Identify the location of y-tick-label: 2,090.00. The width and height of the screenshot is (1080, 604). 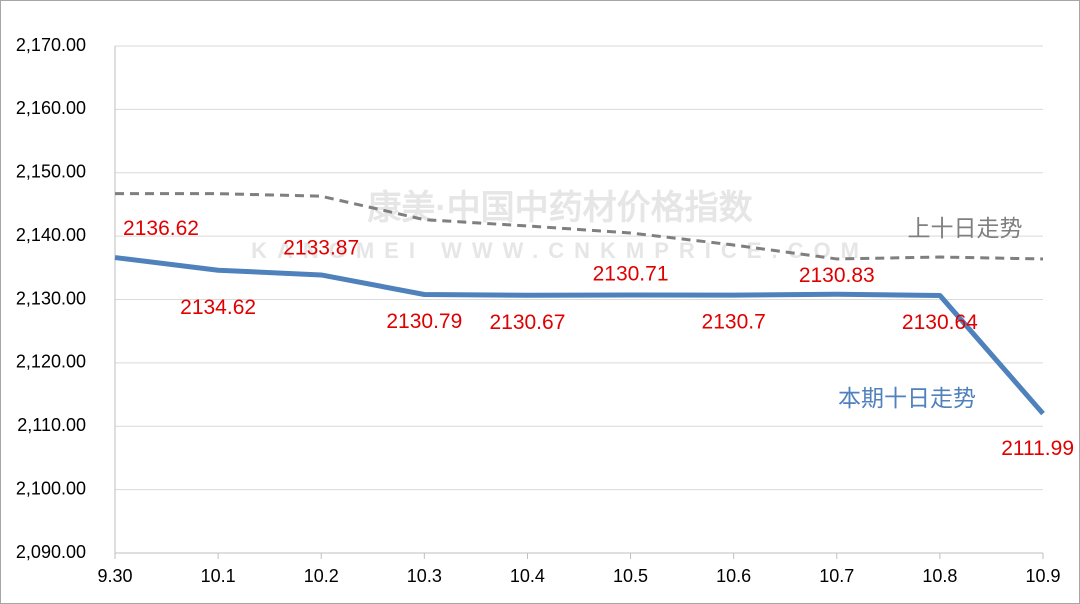
(51, 552).